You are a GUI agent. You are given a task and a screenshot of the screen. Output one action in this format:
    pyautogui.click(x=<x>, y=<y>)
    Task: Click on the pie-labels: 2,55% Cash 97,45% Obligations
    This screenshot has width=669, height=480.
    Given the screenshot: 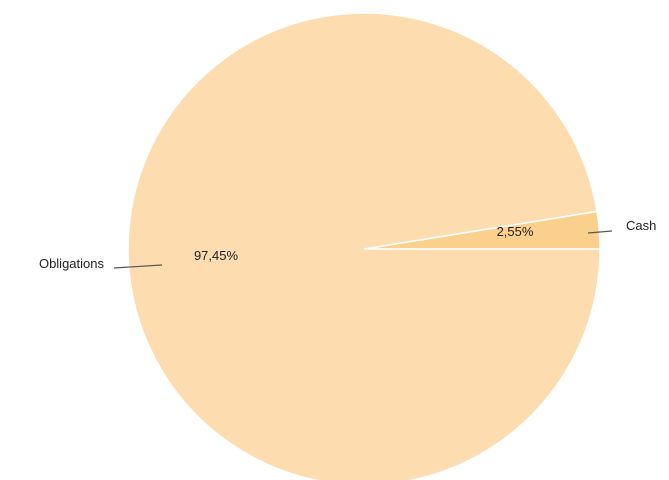 What is the action you would take?
    pyautogui.click(x=347, y=244)
    